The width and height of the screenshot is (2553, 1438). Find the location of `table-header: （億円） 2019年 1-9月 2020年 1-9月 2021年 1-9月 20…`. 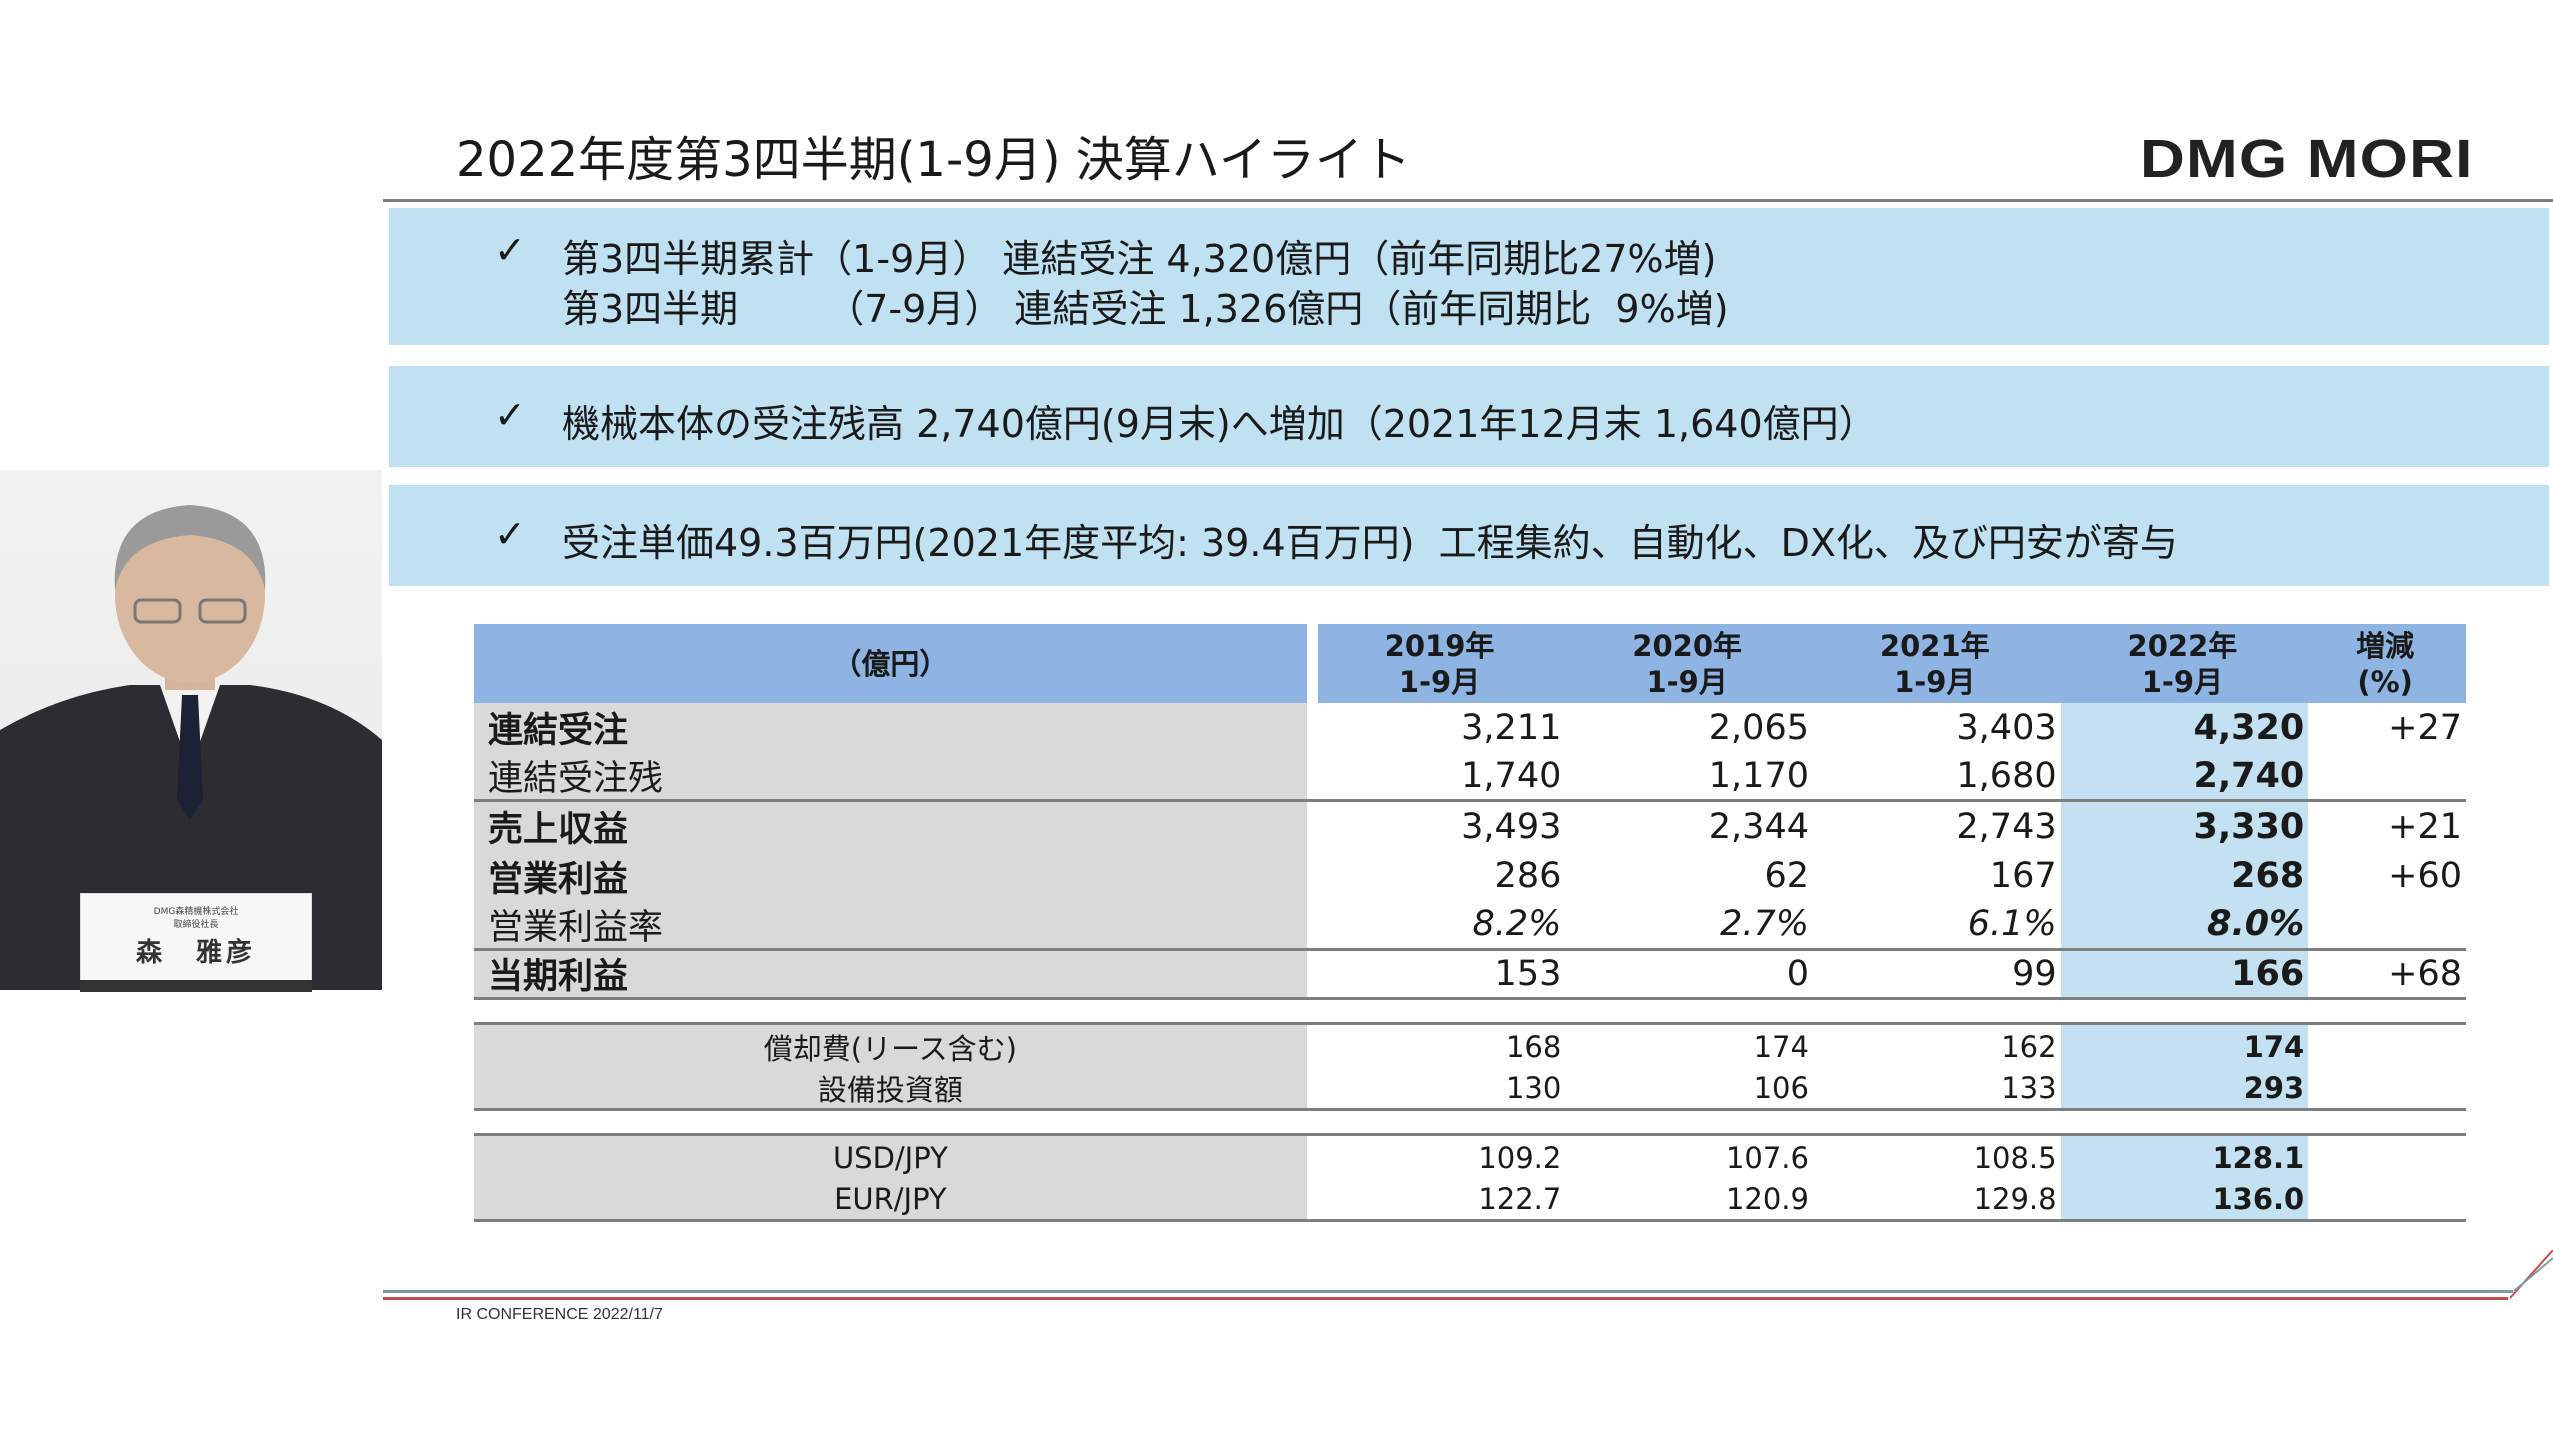

table-header: （億円） 2019年 1-9月 2020年 1-9月 2021年 1-9月 20… is located at coordinates (1470, 663).